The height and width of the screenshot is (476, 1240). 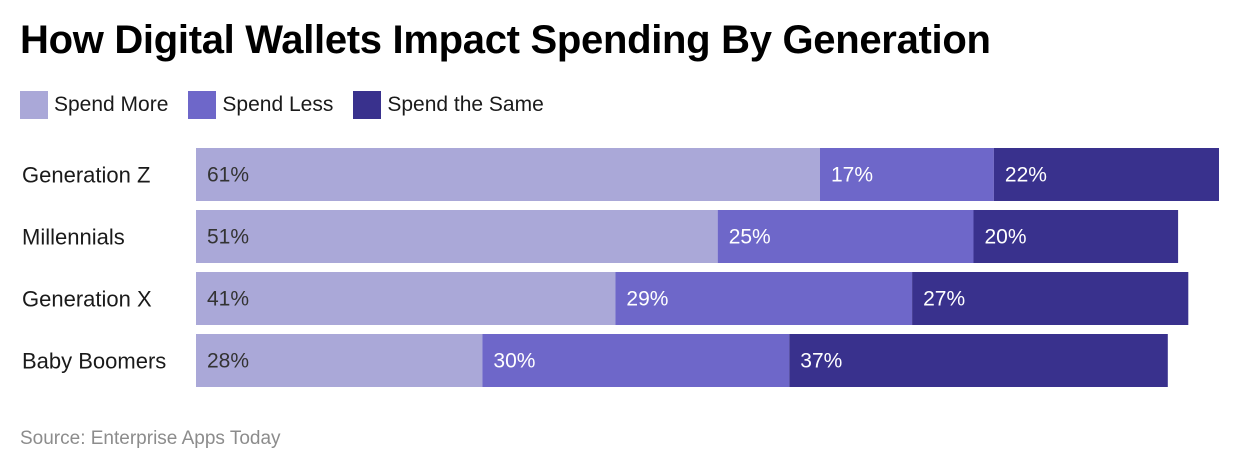 I want to click on legend-swatch-spend-more, so click(x=34, y=105).